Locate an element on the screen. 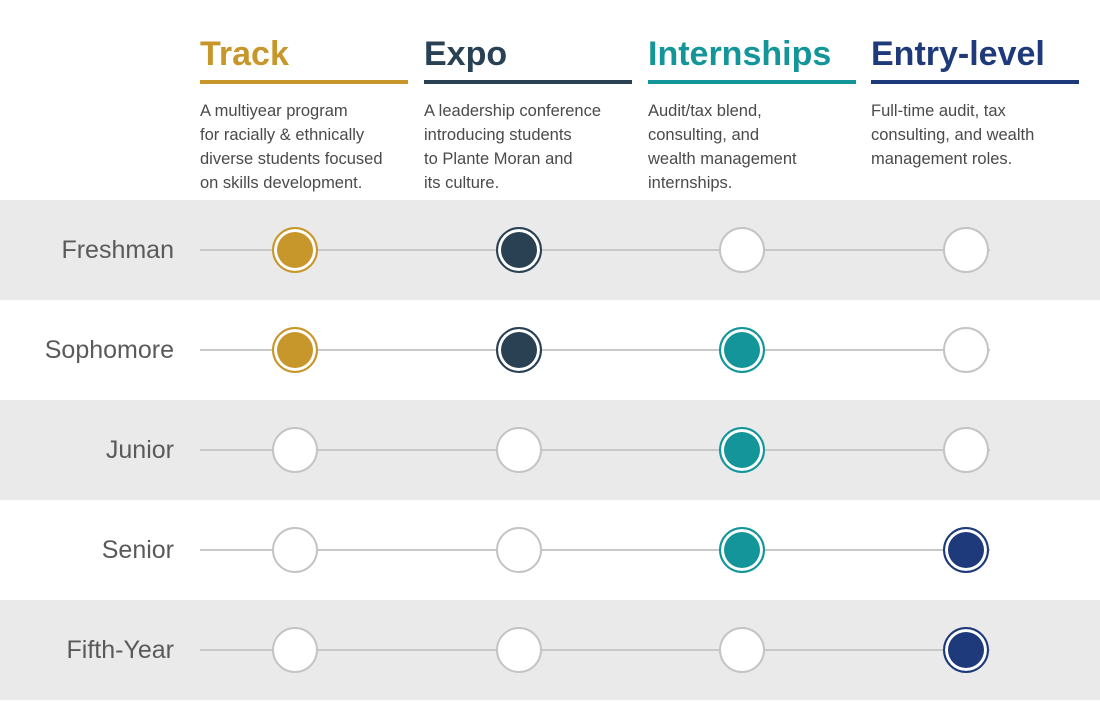 This screenshot has width=1100, height=704. column-title: Entry-level is located at coordinates (958, 54).